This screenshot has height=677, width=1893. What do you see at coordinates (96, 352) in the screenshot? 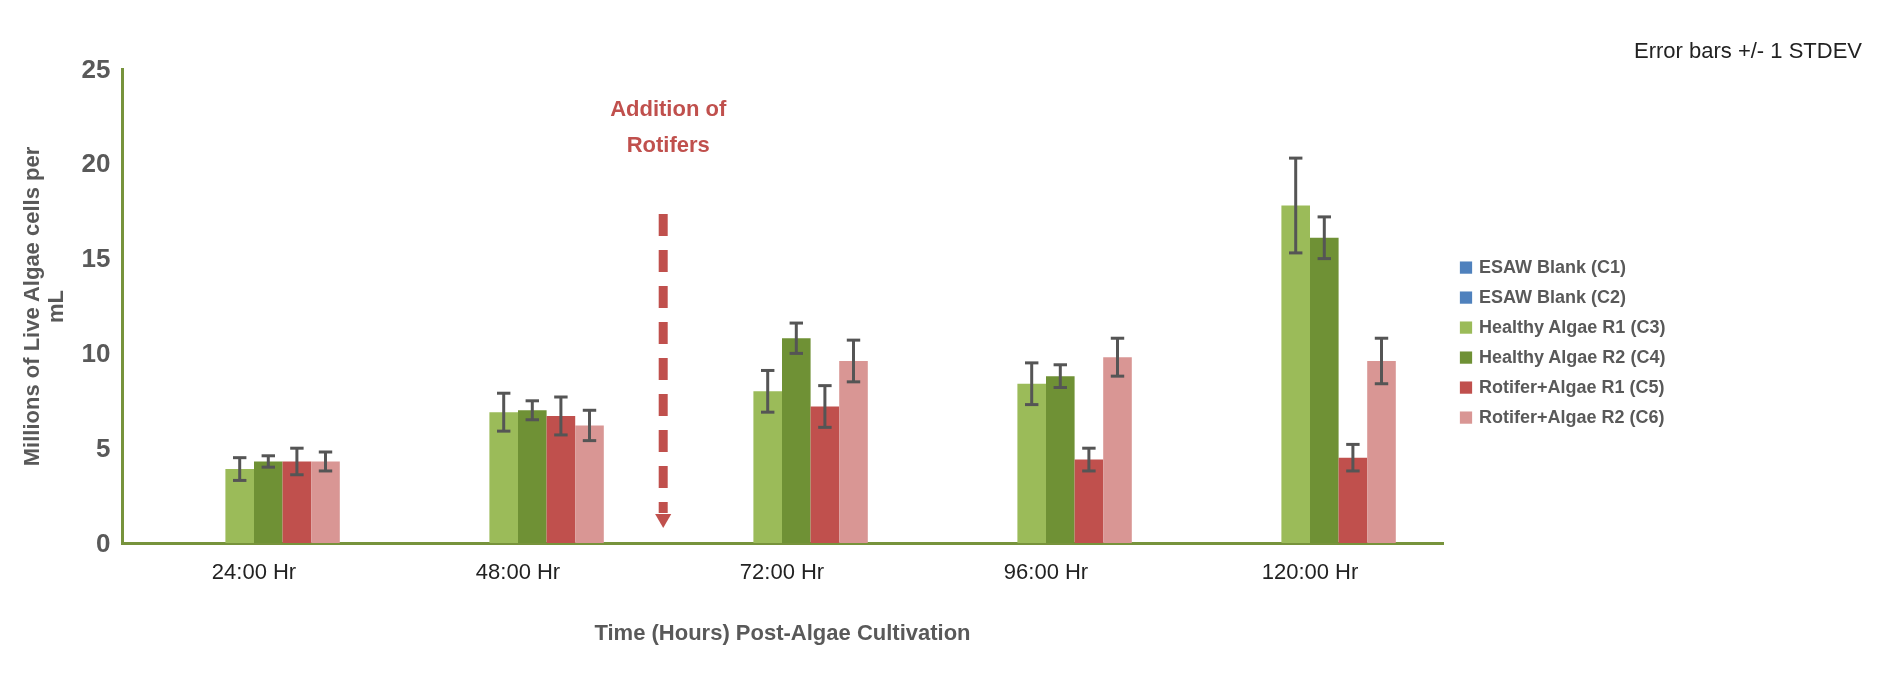
I see `y-tick-label: 10` at bounding box center [96, 352].